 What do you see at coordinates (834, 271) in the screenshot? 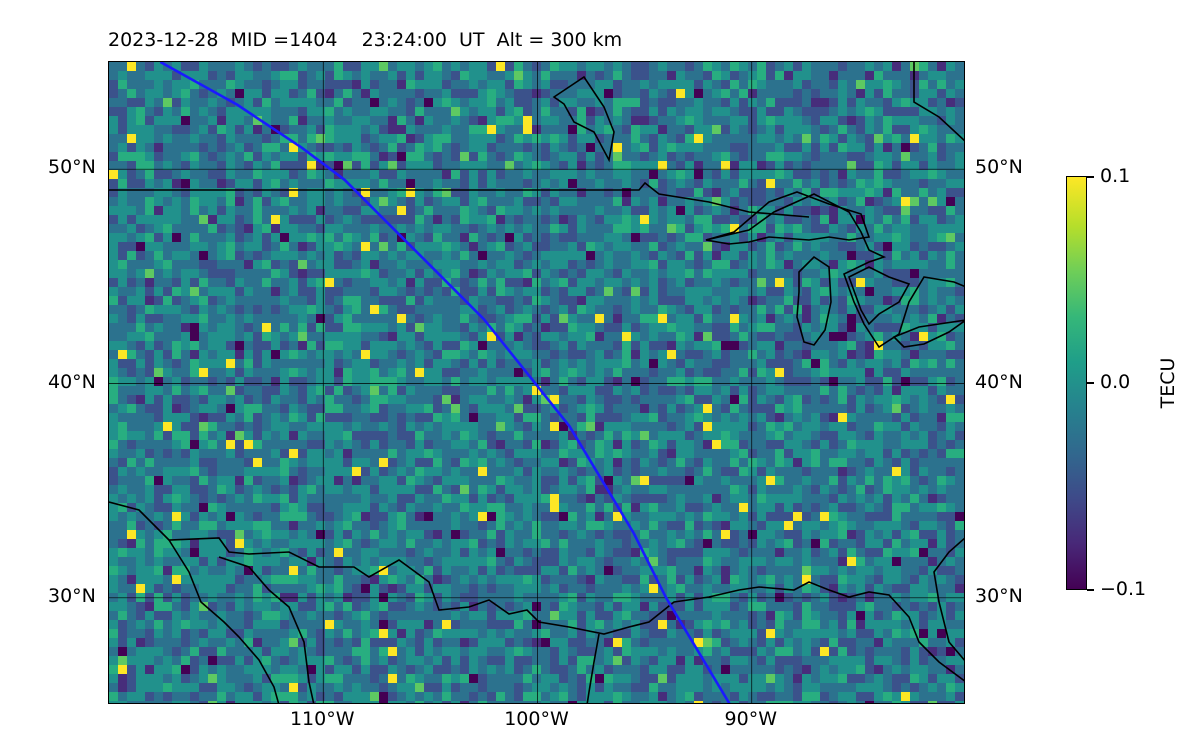
I see `great-lakes-outline` at bounding box center [834, 271].